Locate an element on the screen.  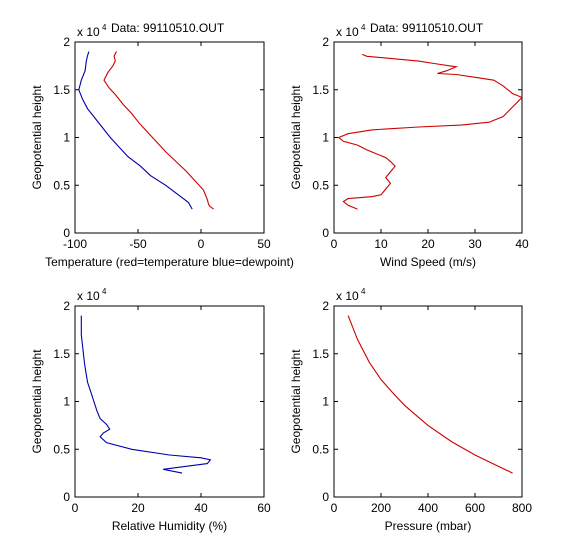
plot-4-axes-box is located at coordinates (428, 401).